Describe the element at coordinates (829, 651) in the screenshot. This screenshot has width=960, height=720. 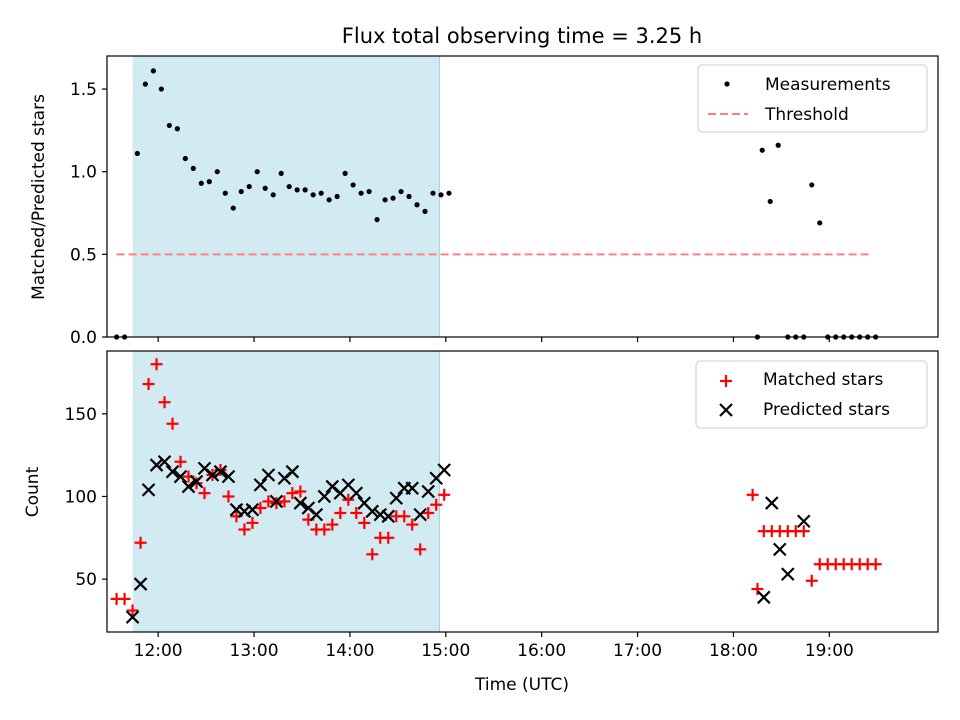
I see `bottom-x-tick-label: 19:00` at that location.